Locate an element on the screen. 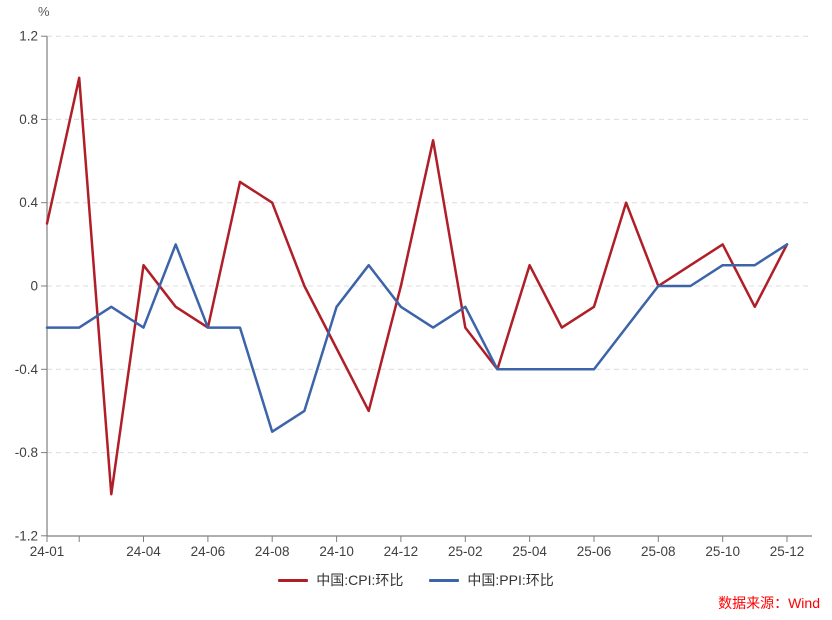 Image resolution: width=832 pixels, height=620 pixels. y-axis-unit-label: % is located at coordinates (44, 11).